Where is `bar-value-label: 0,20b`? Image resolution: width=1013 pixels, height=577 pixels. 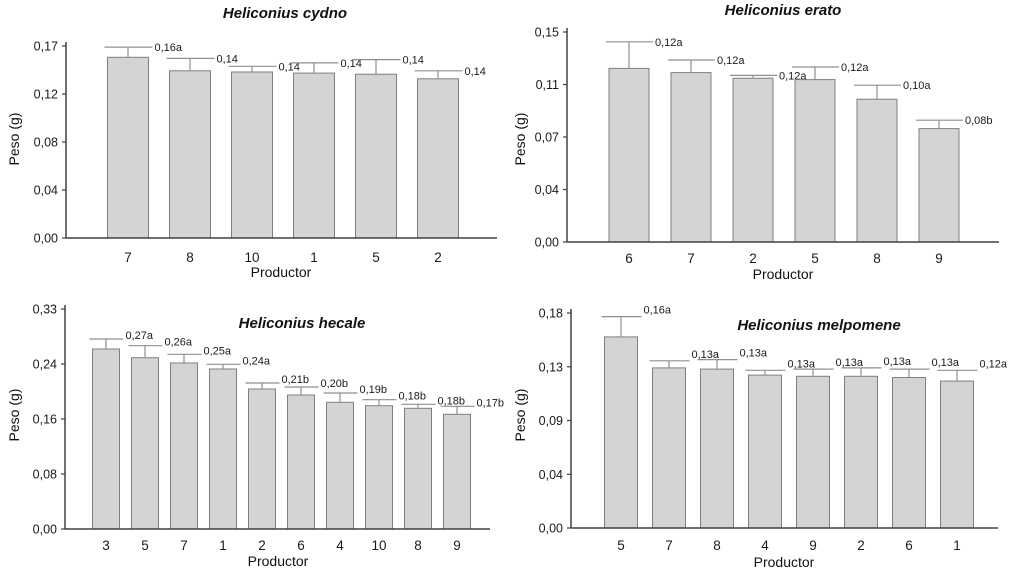 bar-value-label: 0,20b is located at coordinates (335, 384).